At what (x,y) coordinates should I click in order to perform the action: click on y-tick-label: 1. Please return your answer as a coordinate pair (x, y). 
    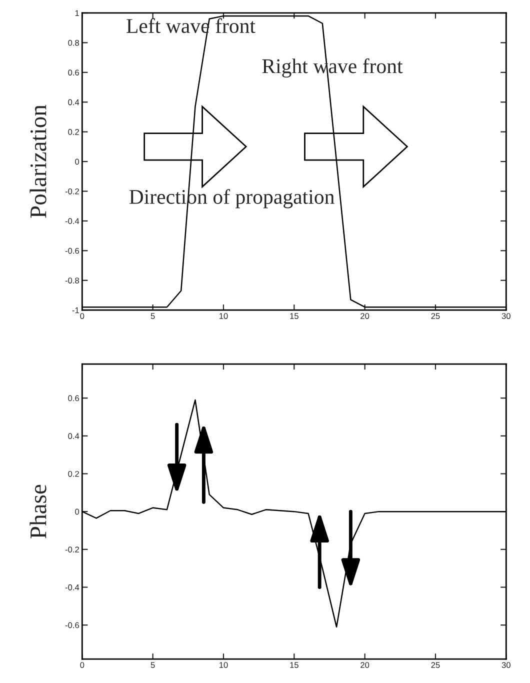
    Looking at the image, I should click on (77, 13).